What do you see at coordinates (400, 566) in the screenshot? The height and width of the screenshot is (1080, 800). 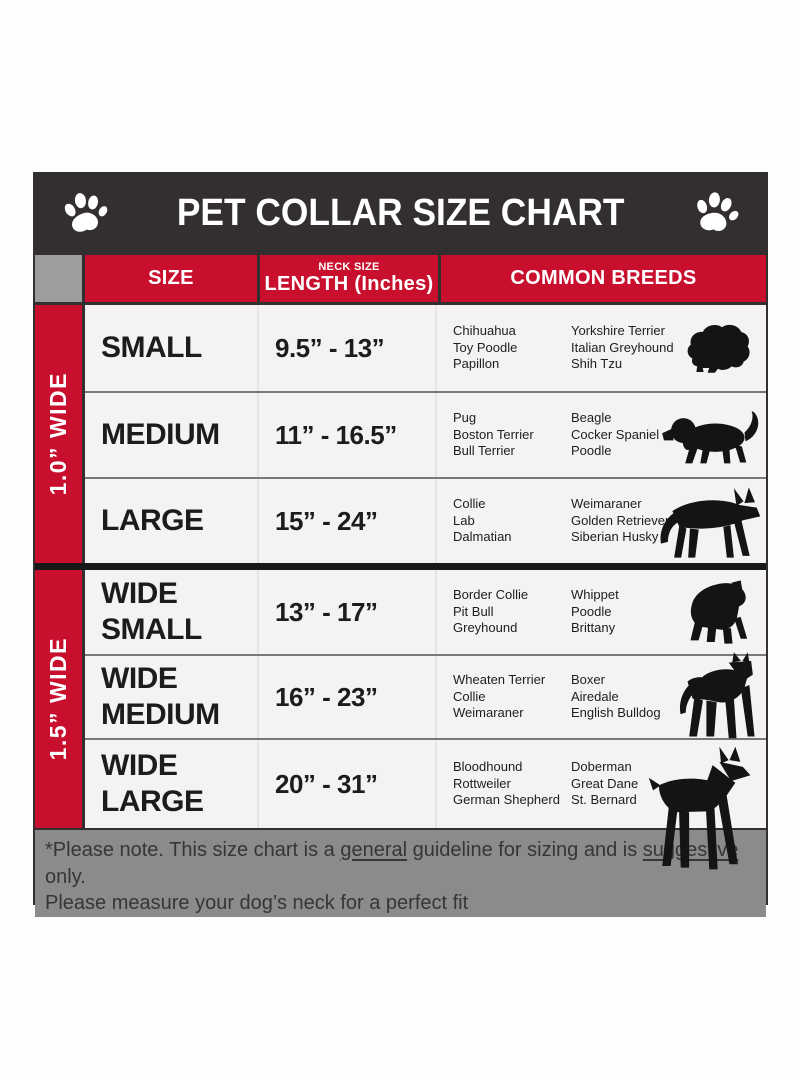 I see `section-divider` at bounding box center [400, 566].